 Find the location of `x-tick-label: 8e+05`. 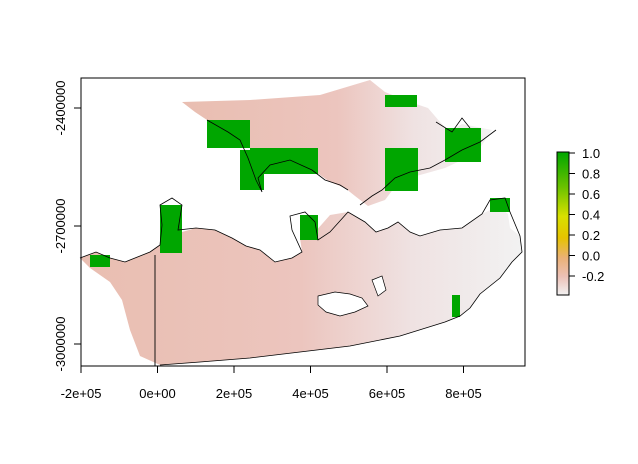

x-tick-label: 8e+05 is located at coordinates (463, 393).